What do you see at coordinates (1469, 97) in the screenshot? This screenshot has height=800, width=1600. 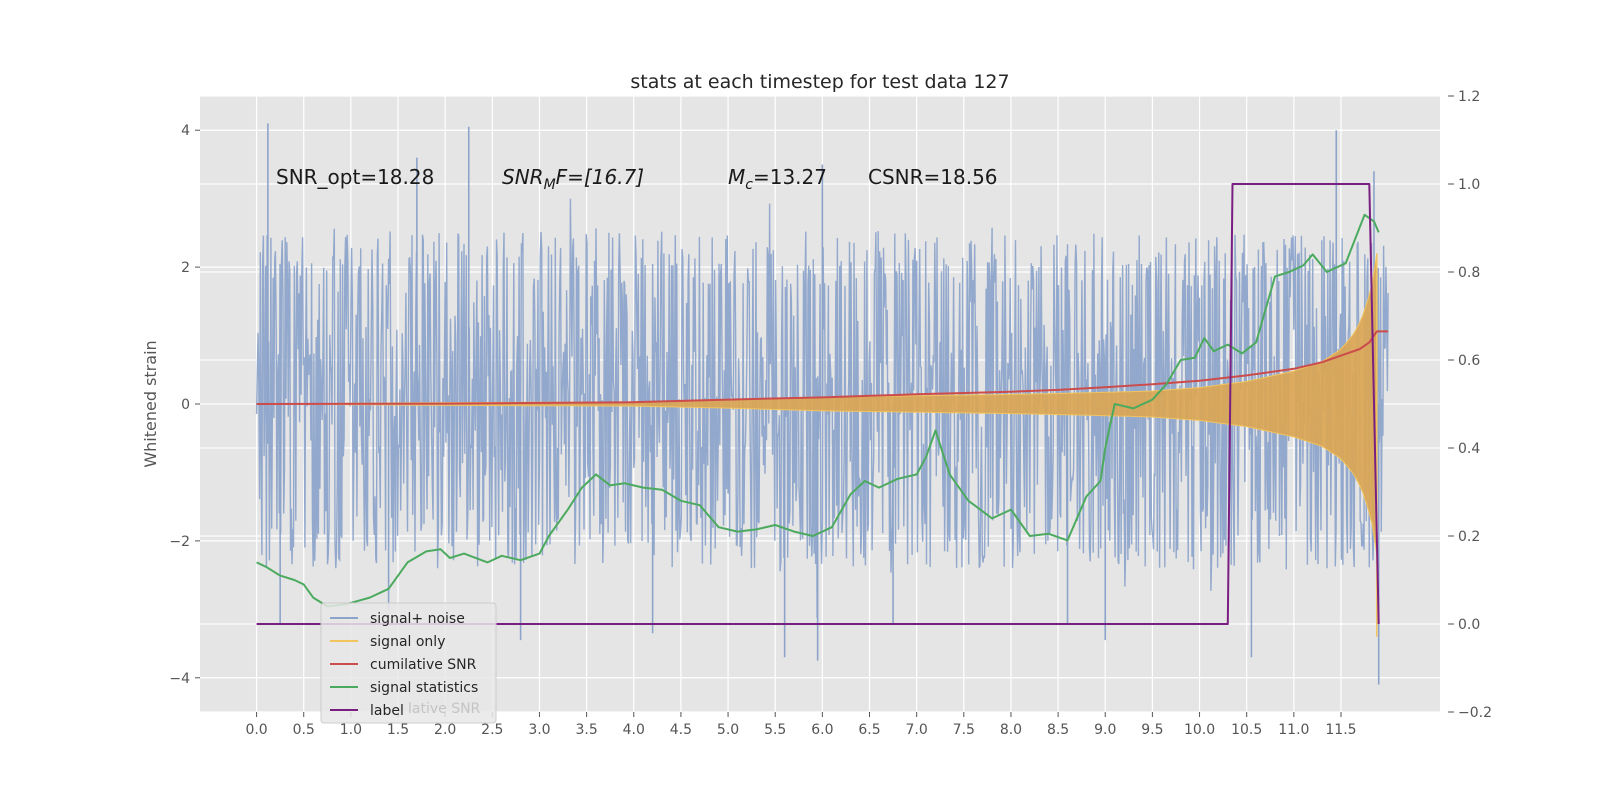 I see `y2-tick-label: 1.2` at bounding box center [1469, 97].